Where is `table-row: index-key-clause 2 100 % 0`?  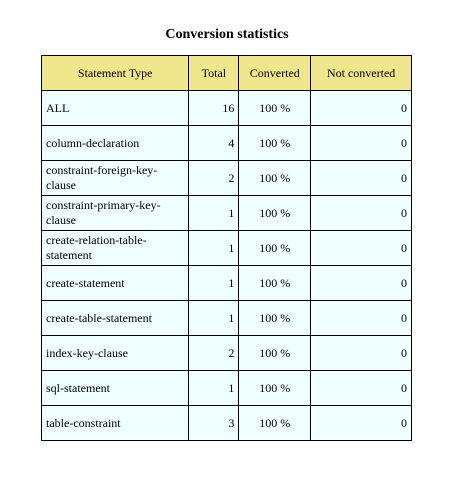
table-row: index-key-clause 2 100 % 0 is located at coordinates (226, 353).